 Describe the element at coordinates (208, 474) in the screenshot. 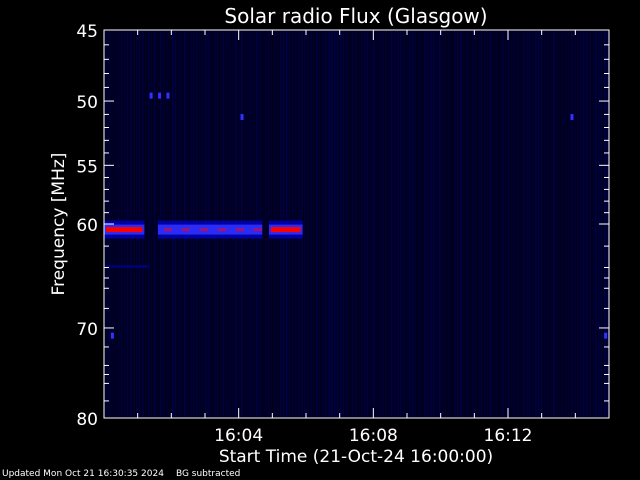

I see `bg-subtracted-note: BG subtracted` at that location.